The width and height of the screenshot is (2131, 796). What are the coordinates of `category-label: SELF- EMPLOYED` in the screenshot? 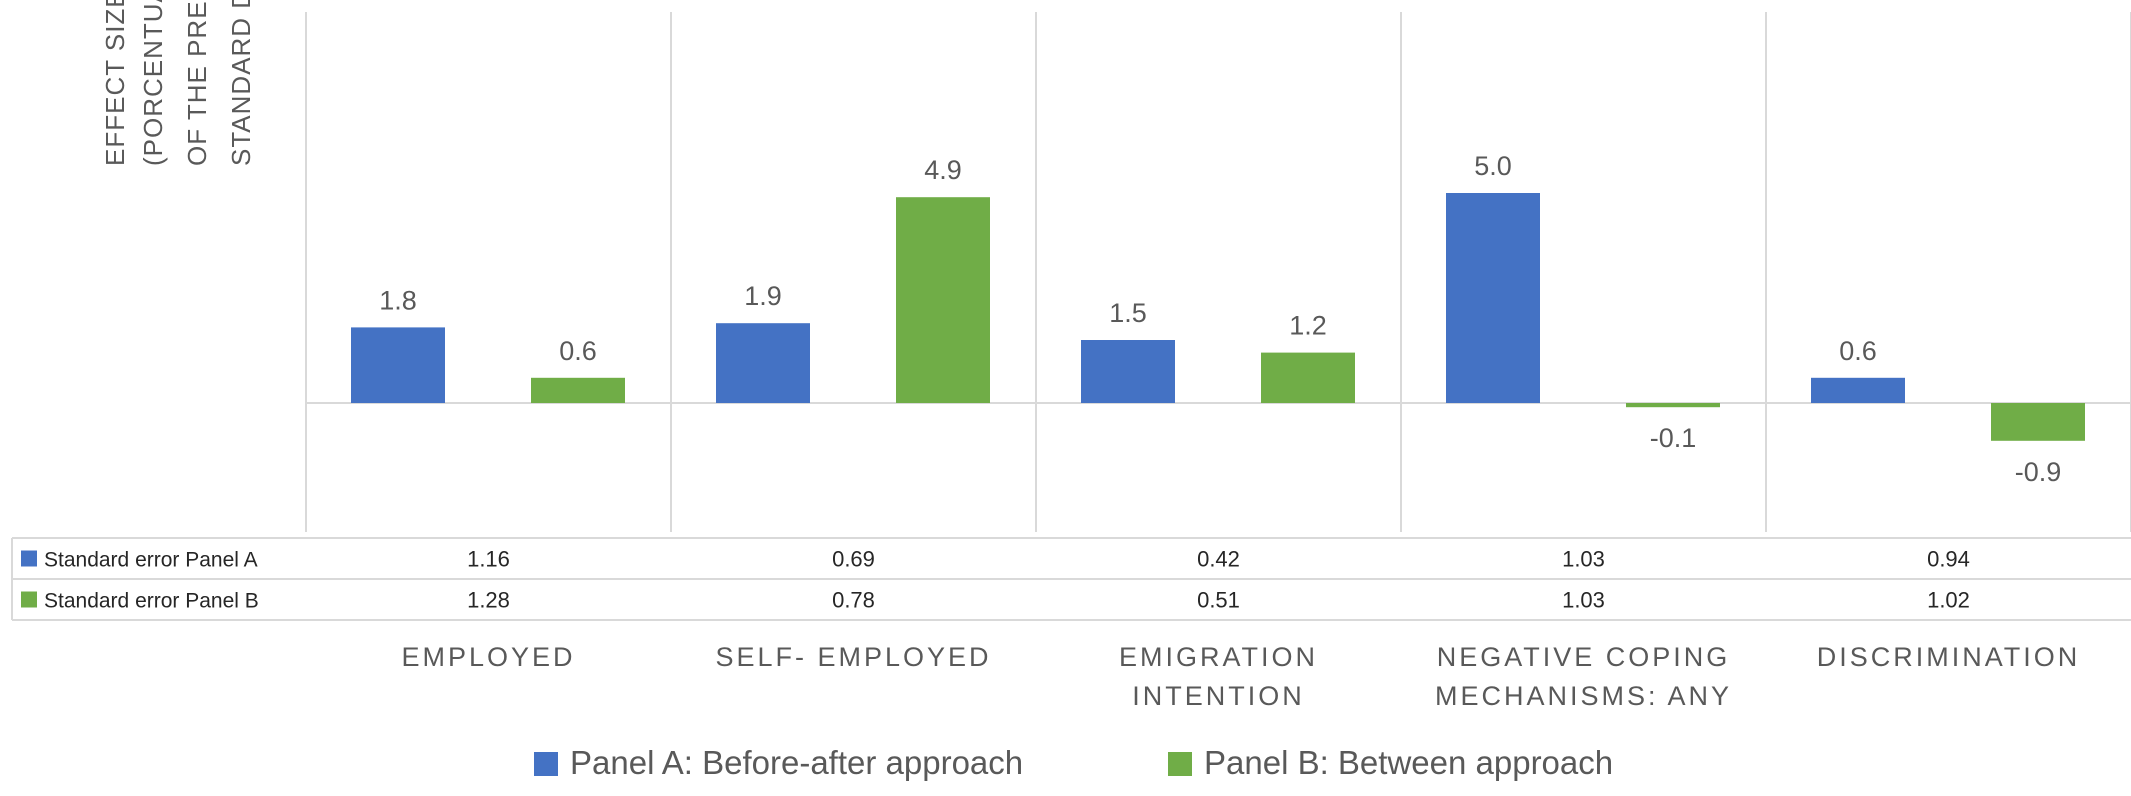 It's located at (853, 657).